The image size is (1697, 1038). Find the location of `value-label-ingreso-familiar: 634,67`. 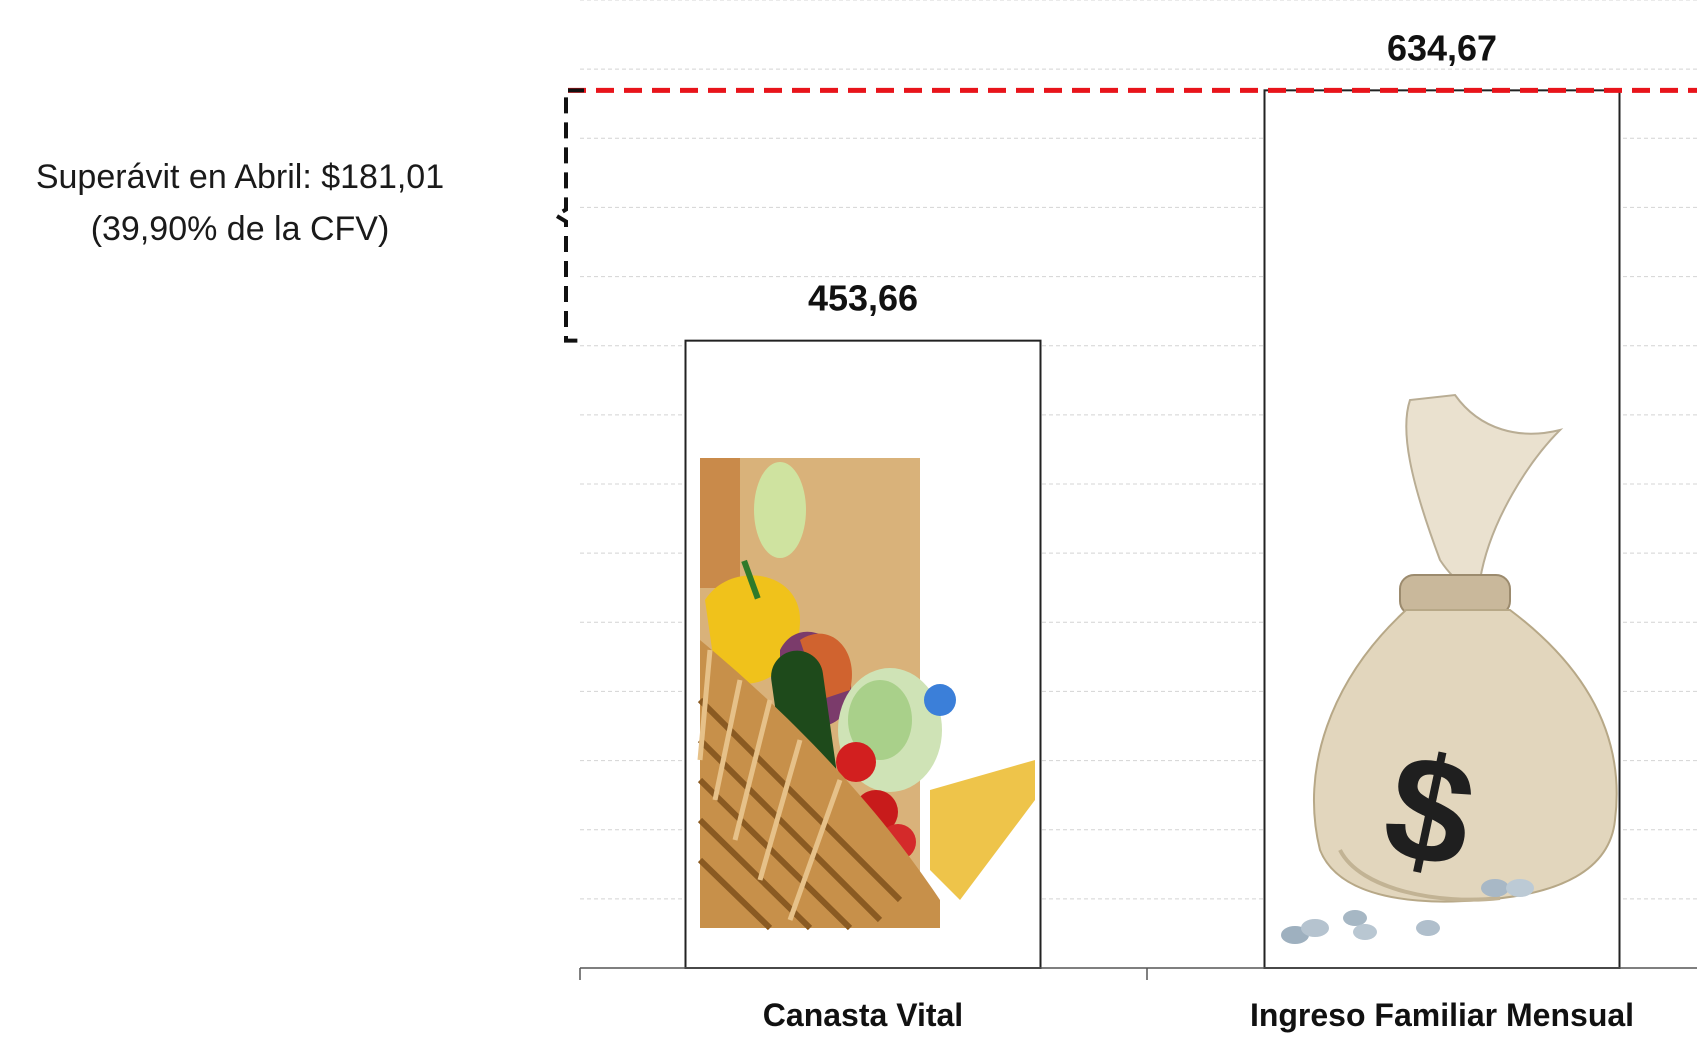

value-label-ingreso-familiar: 634,67 is located at coordinates (1442, 47).